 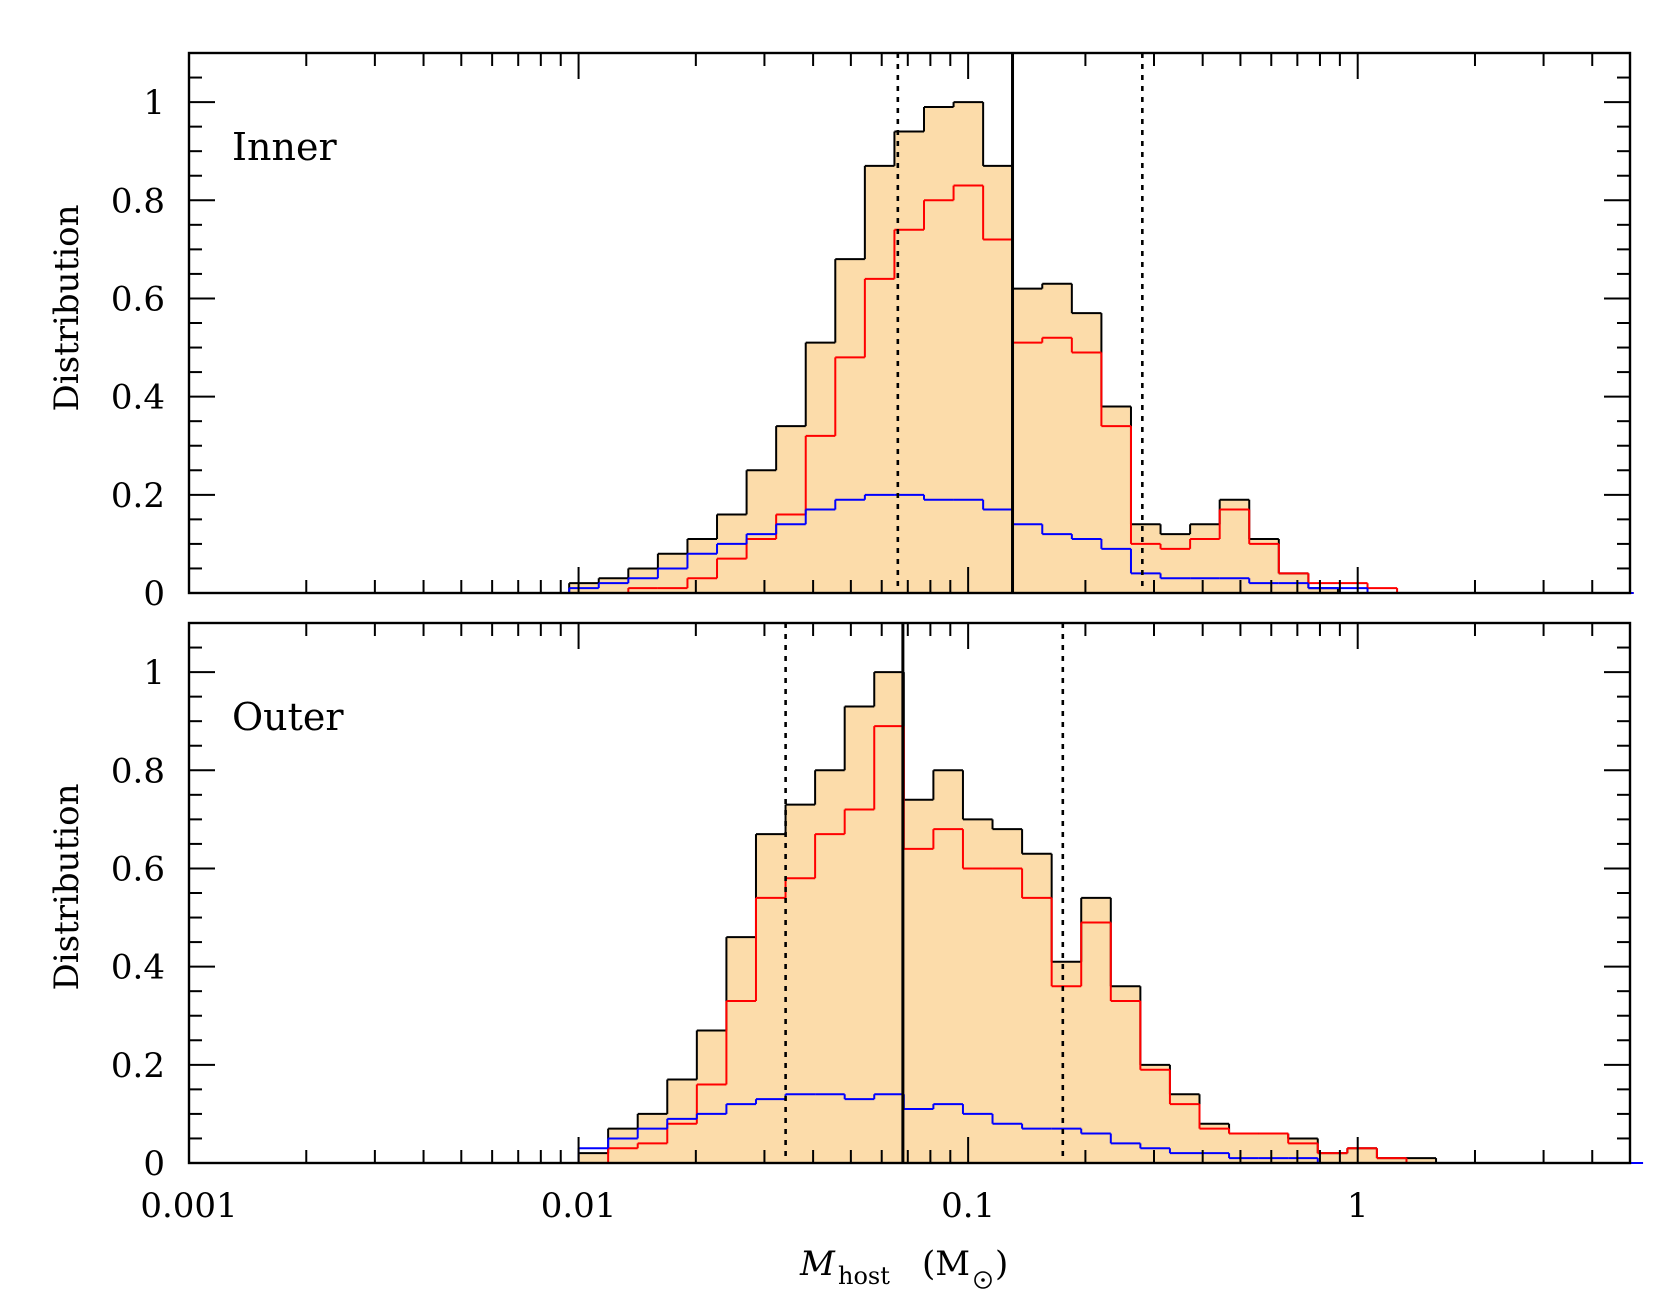 I want to click on y-axis-title-inner: Distribution, so click(x=67, y=308).